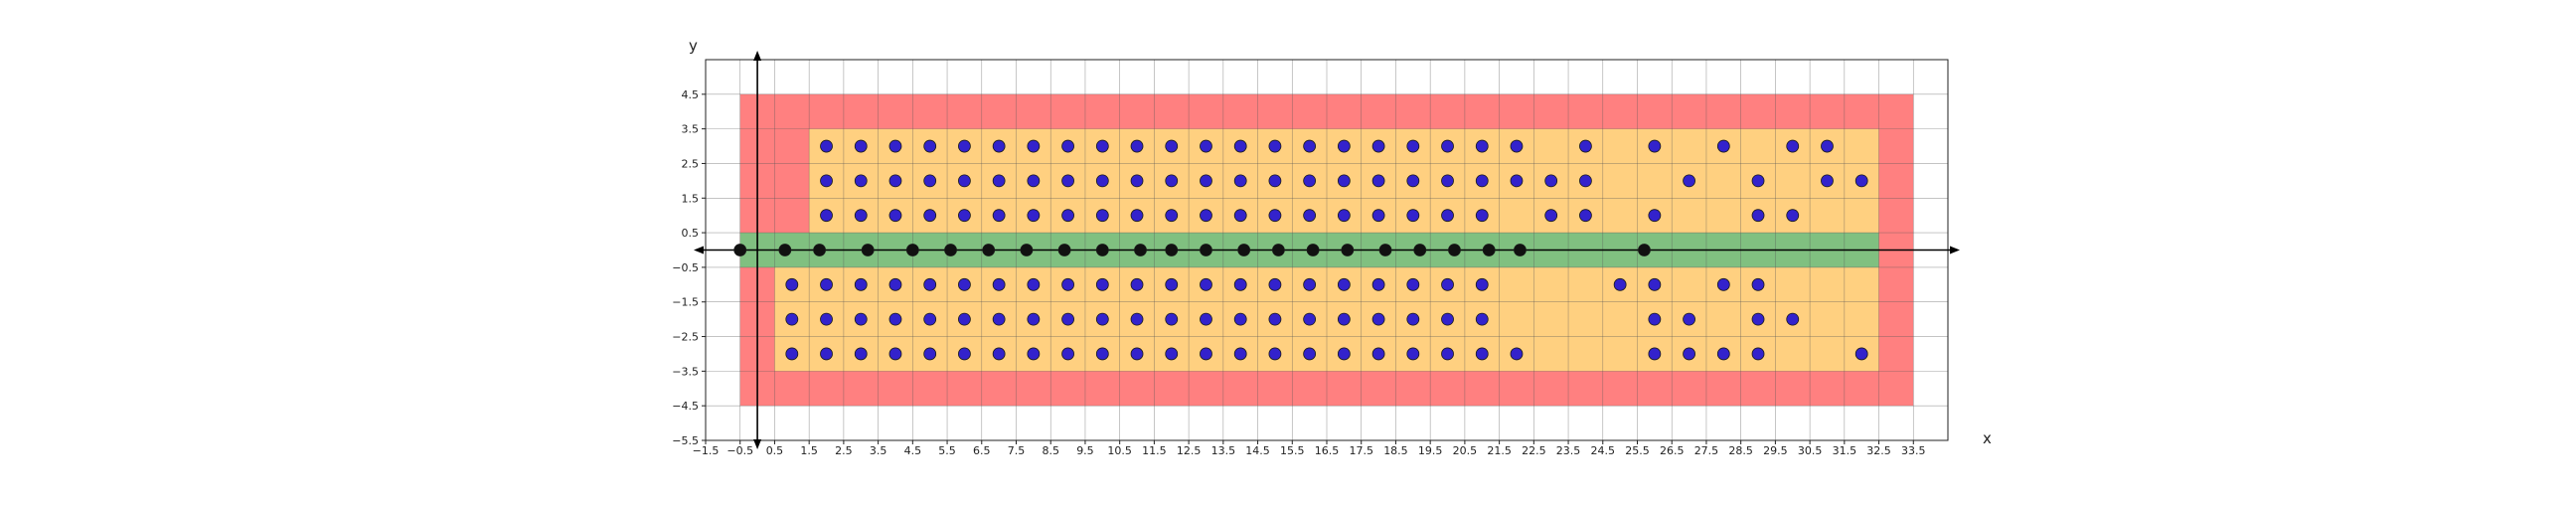 This screenshot has width=2576, height=506. What do you see at coordinates (685, 440) in the screenshot?
I see `y-tick-label: −5.5` at bounding box center [685, 440].